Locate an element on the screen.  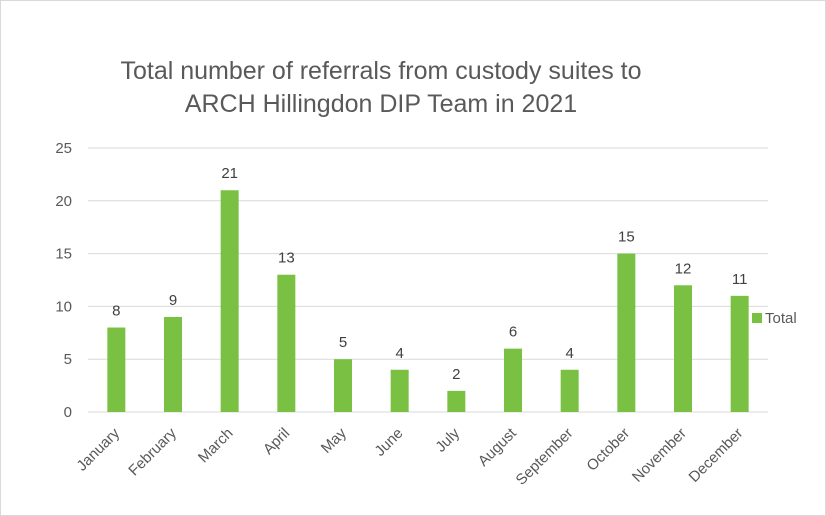
x-tick-label: May is located at coordinates (334, 440).